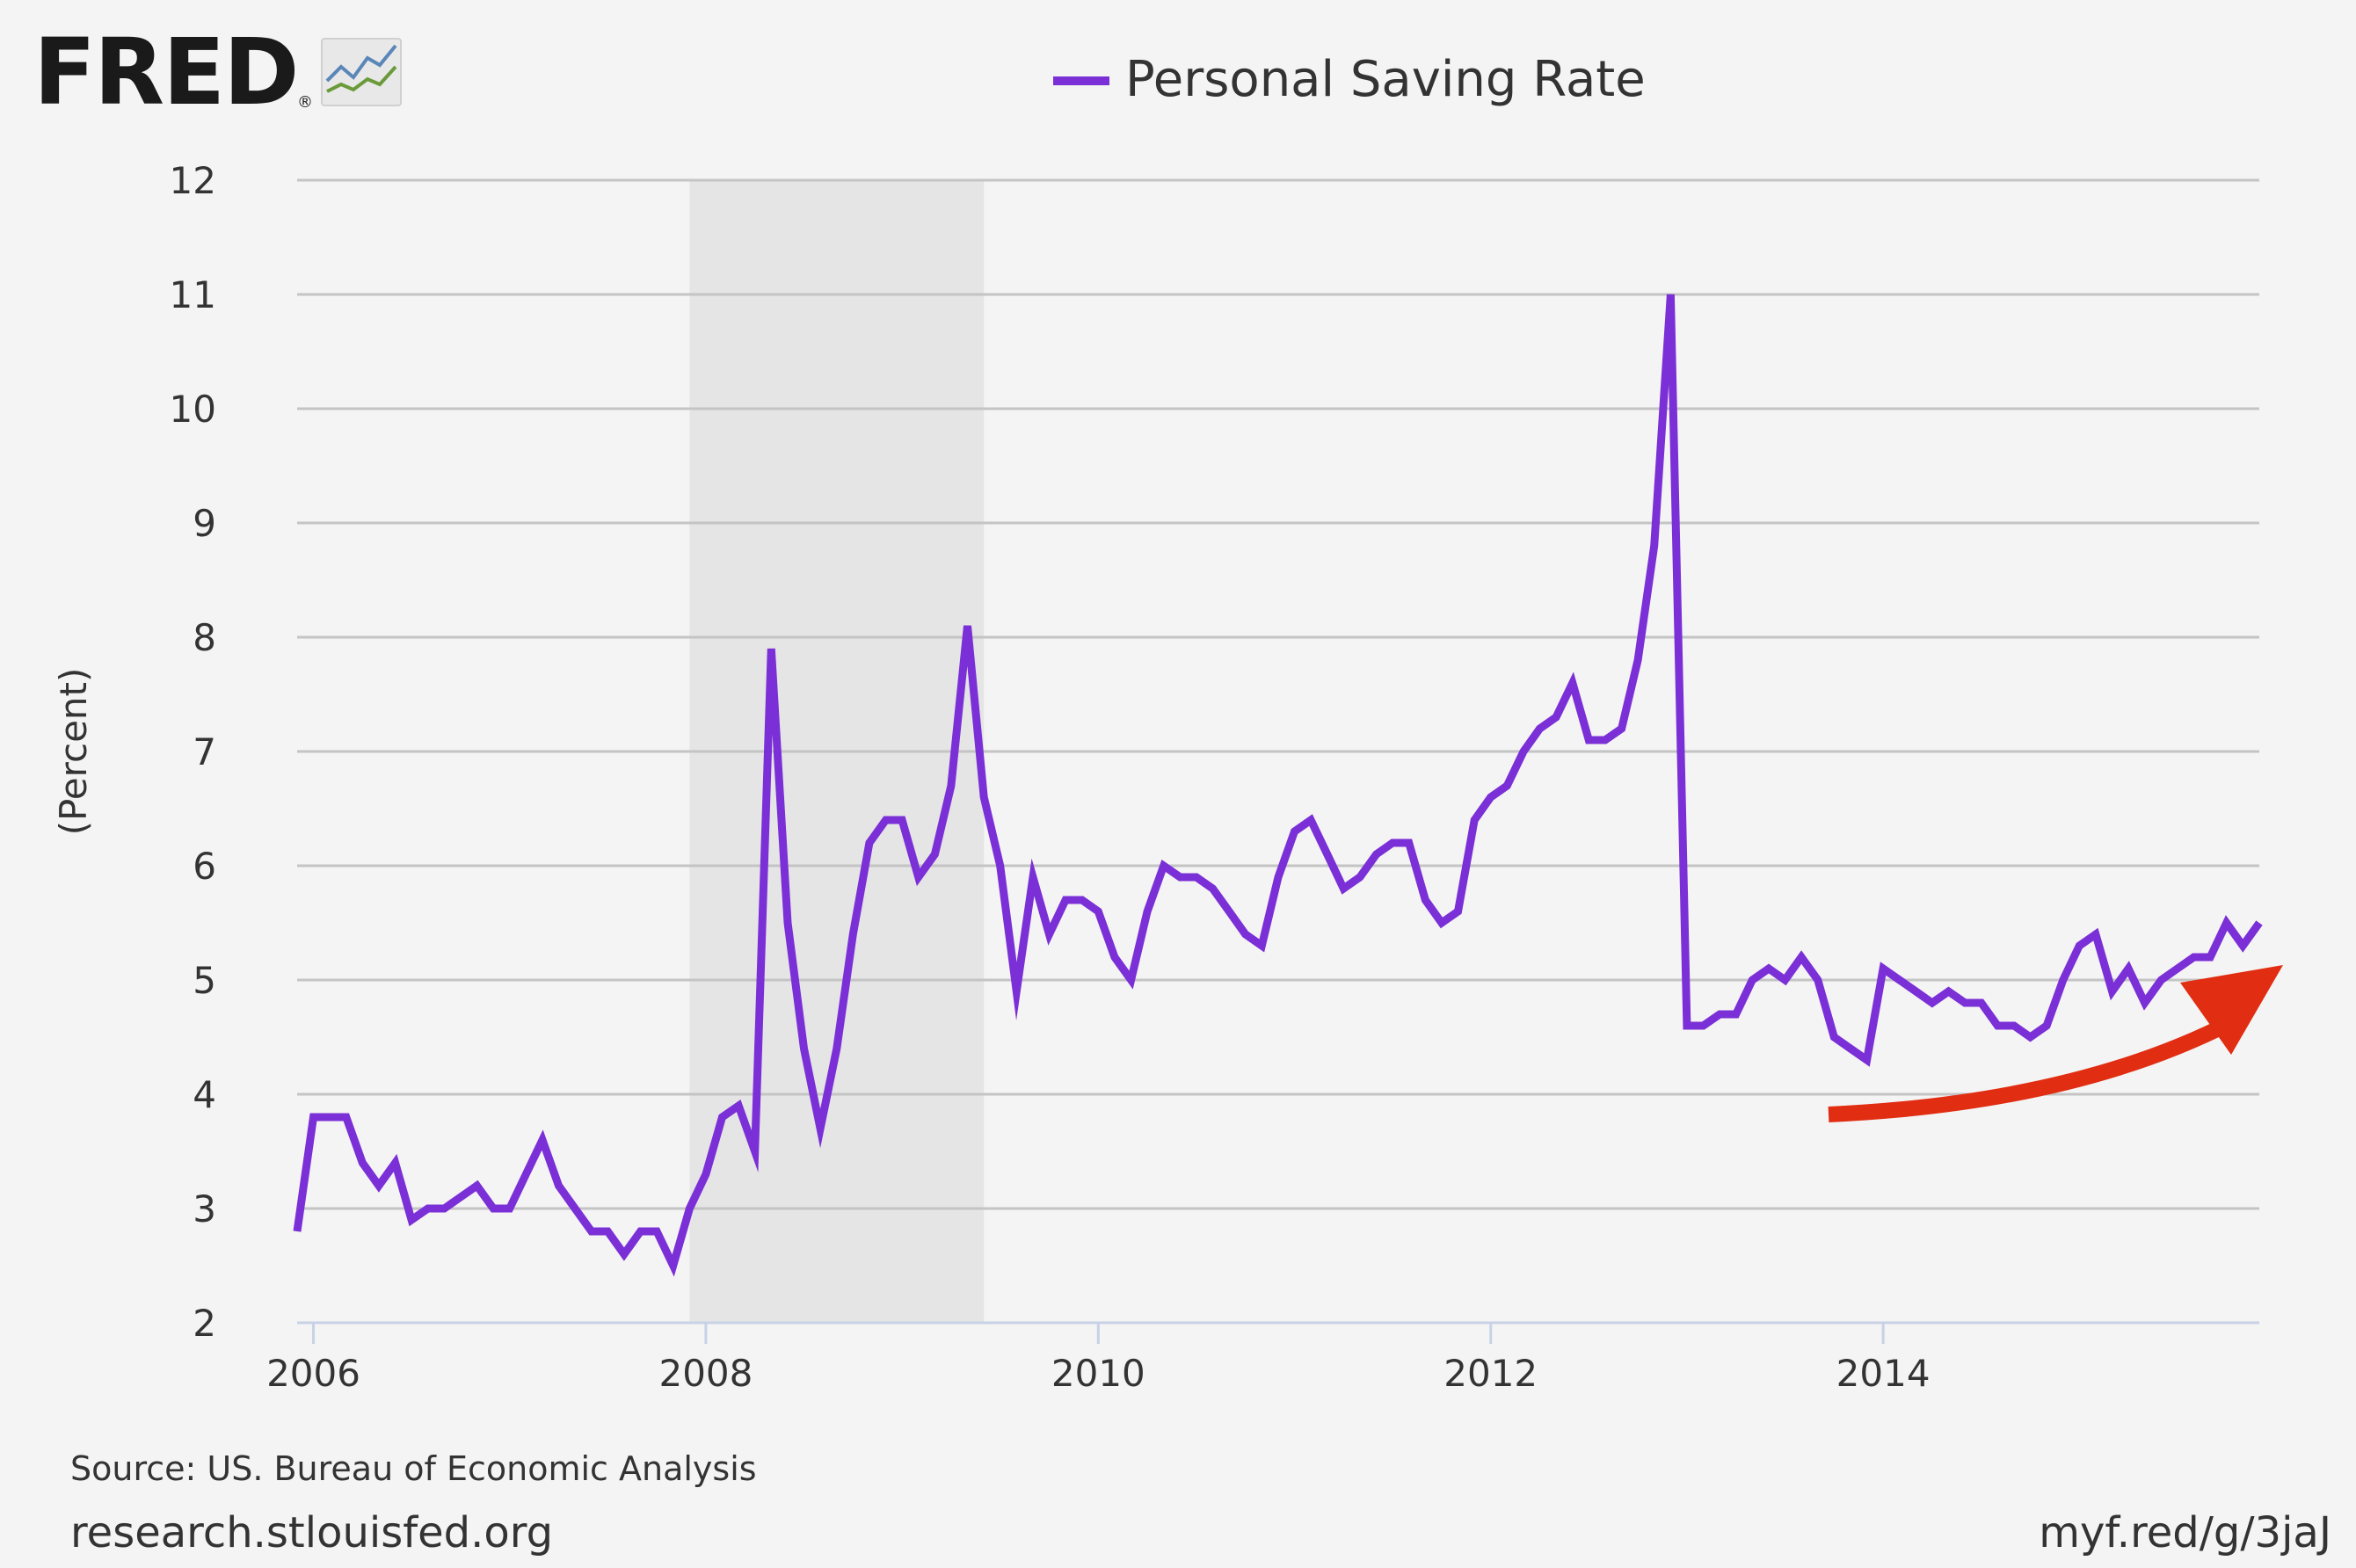 This screenshot has height=1568, width=2356. I want to click on y-tick-label: 3, so click(205, 1208).